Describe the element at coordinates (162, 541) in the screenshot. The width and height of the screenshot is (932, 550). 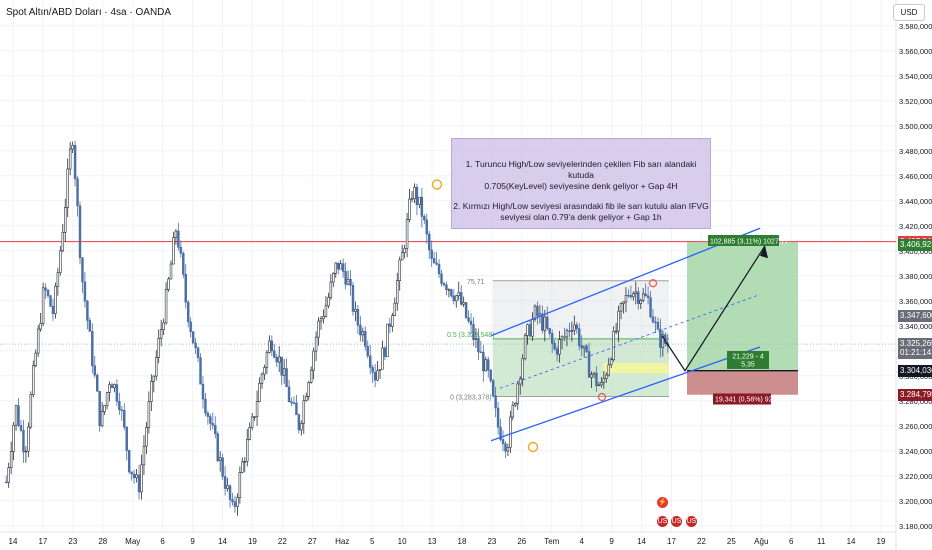
I see `x-tick-label: 6` at that location.